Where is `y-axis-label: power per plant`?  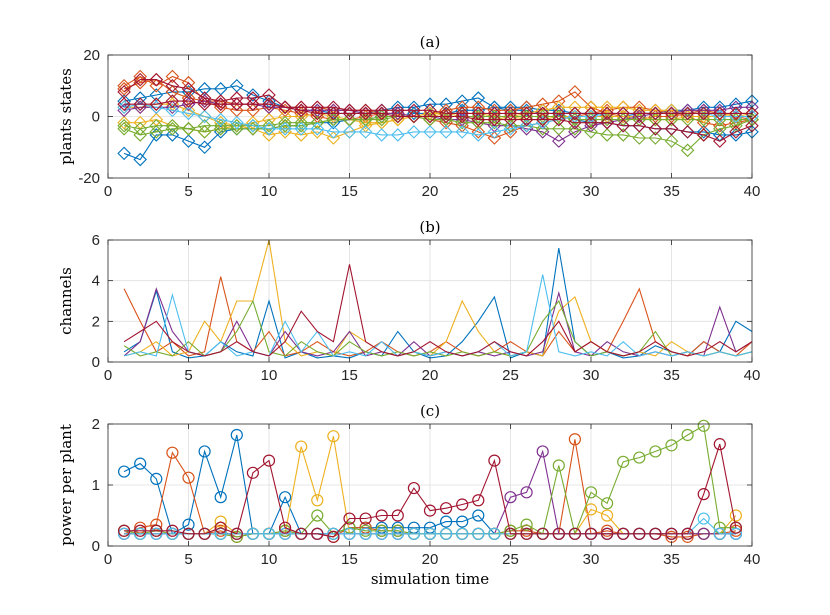 y-axis-label: power per plant is located at coordinates (66, 485).